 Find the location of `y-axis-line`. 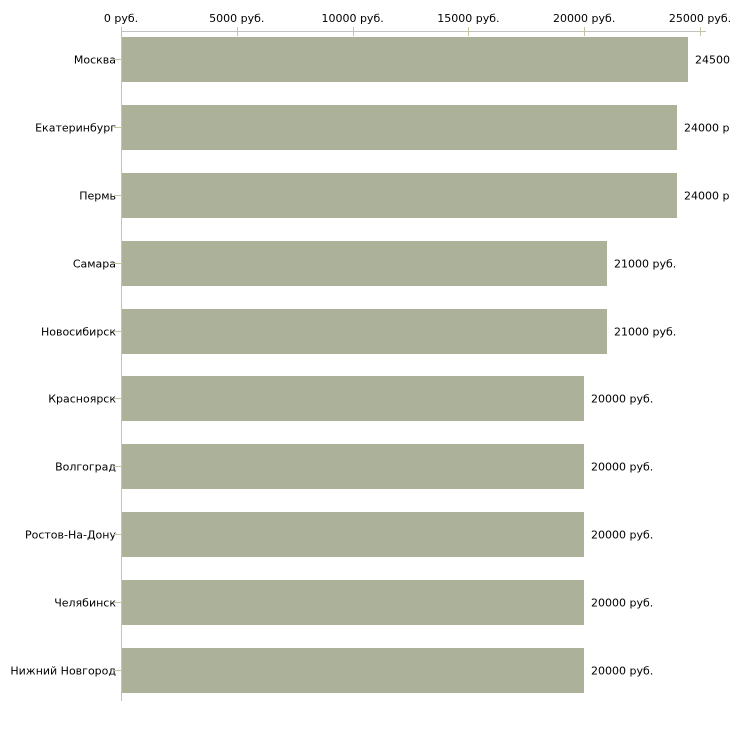

y-axis-line is located at coordinates (121, 366).